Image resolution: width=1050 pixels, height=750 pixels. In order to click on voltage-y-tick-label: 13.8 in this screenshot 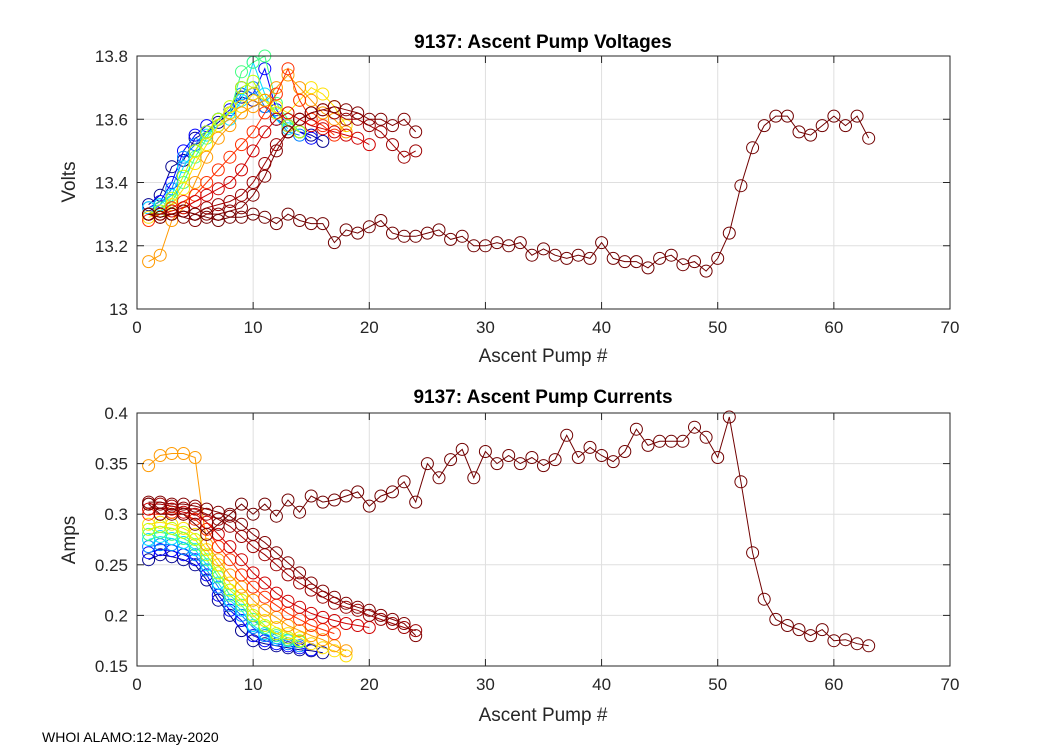, I will do `click(111, 56)`.